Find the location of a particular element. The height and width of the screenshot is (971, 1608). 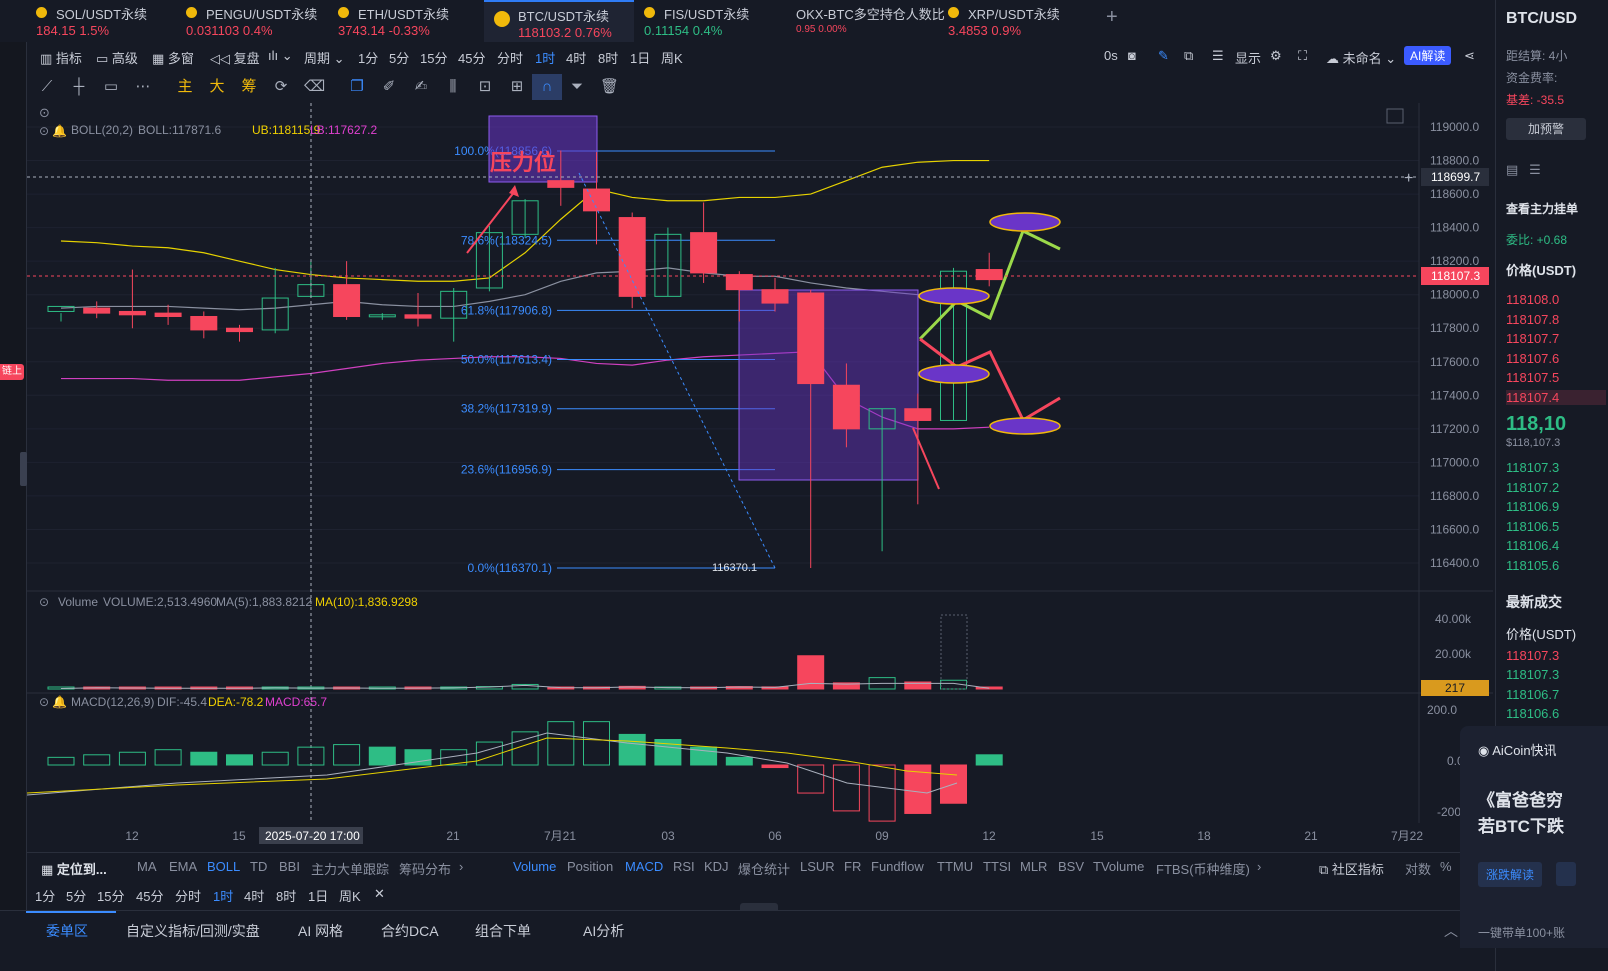

magnet-icon: ∩ is located at coordinates (547, 87).